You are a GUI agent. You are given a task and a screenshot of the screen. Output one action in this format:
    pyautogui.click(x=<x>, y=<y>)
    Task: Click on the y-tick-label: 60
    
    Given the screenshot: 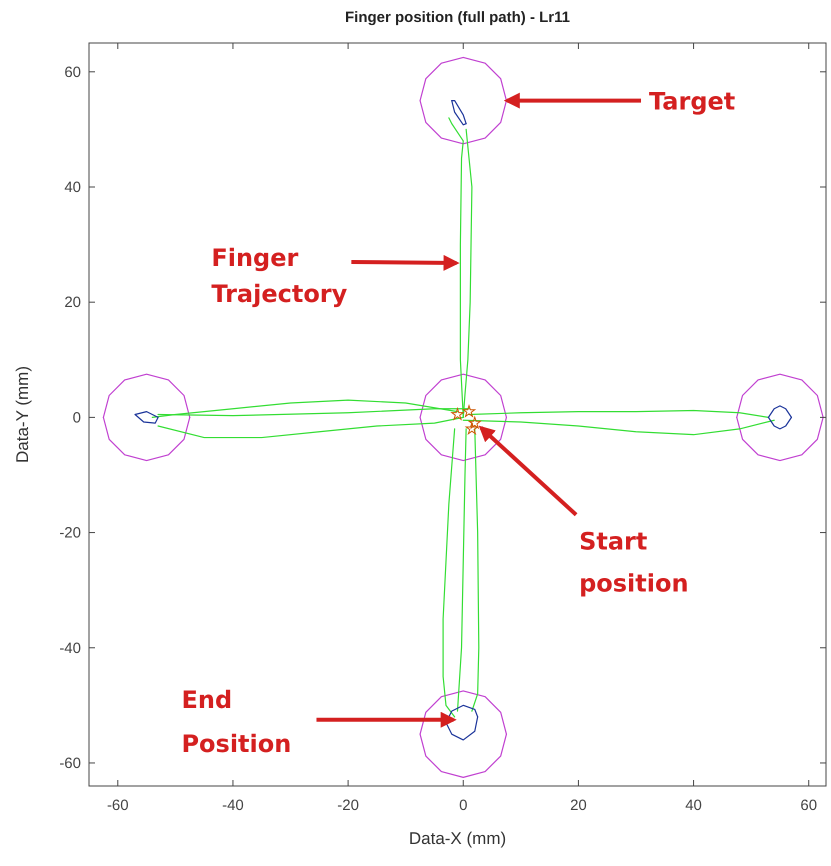 What is the action you would take?
    pyautogui.click(x=72, y=72)
    